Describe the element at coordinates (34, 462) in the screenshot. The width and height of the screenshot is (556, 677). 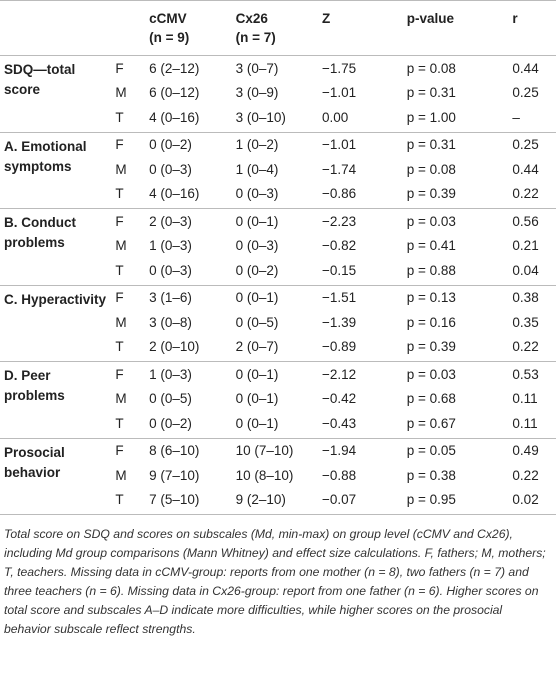
I see `group-label: Prosocial behavior` at that location.